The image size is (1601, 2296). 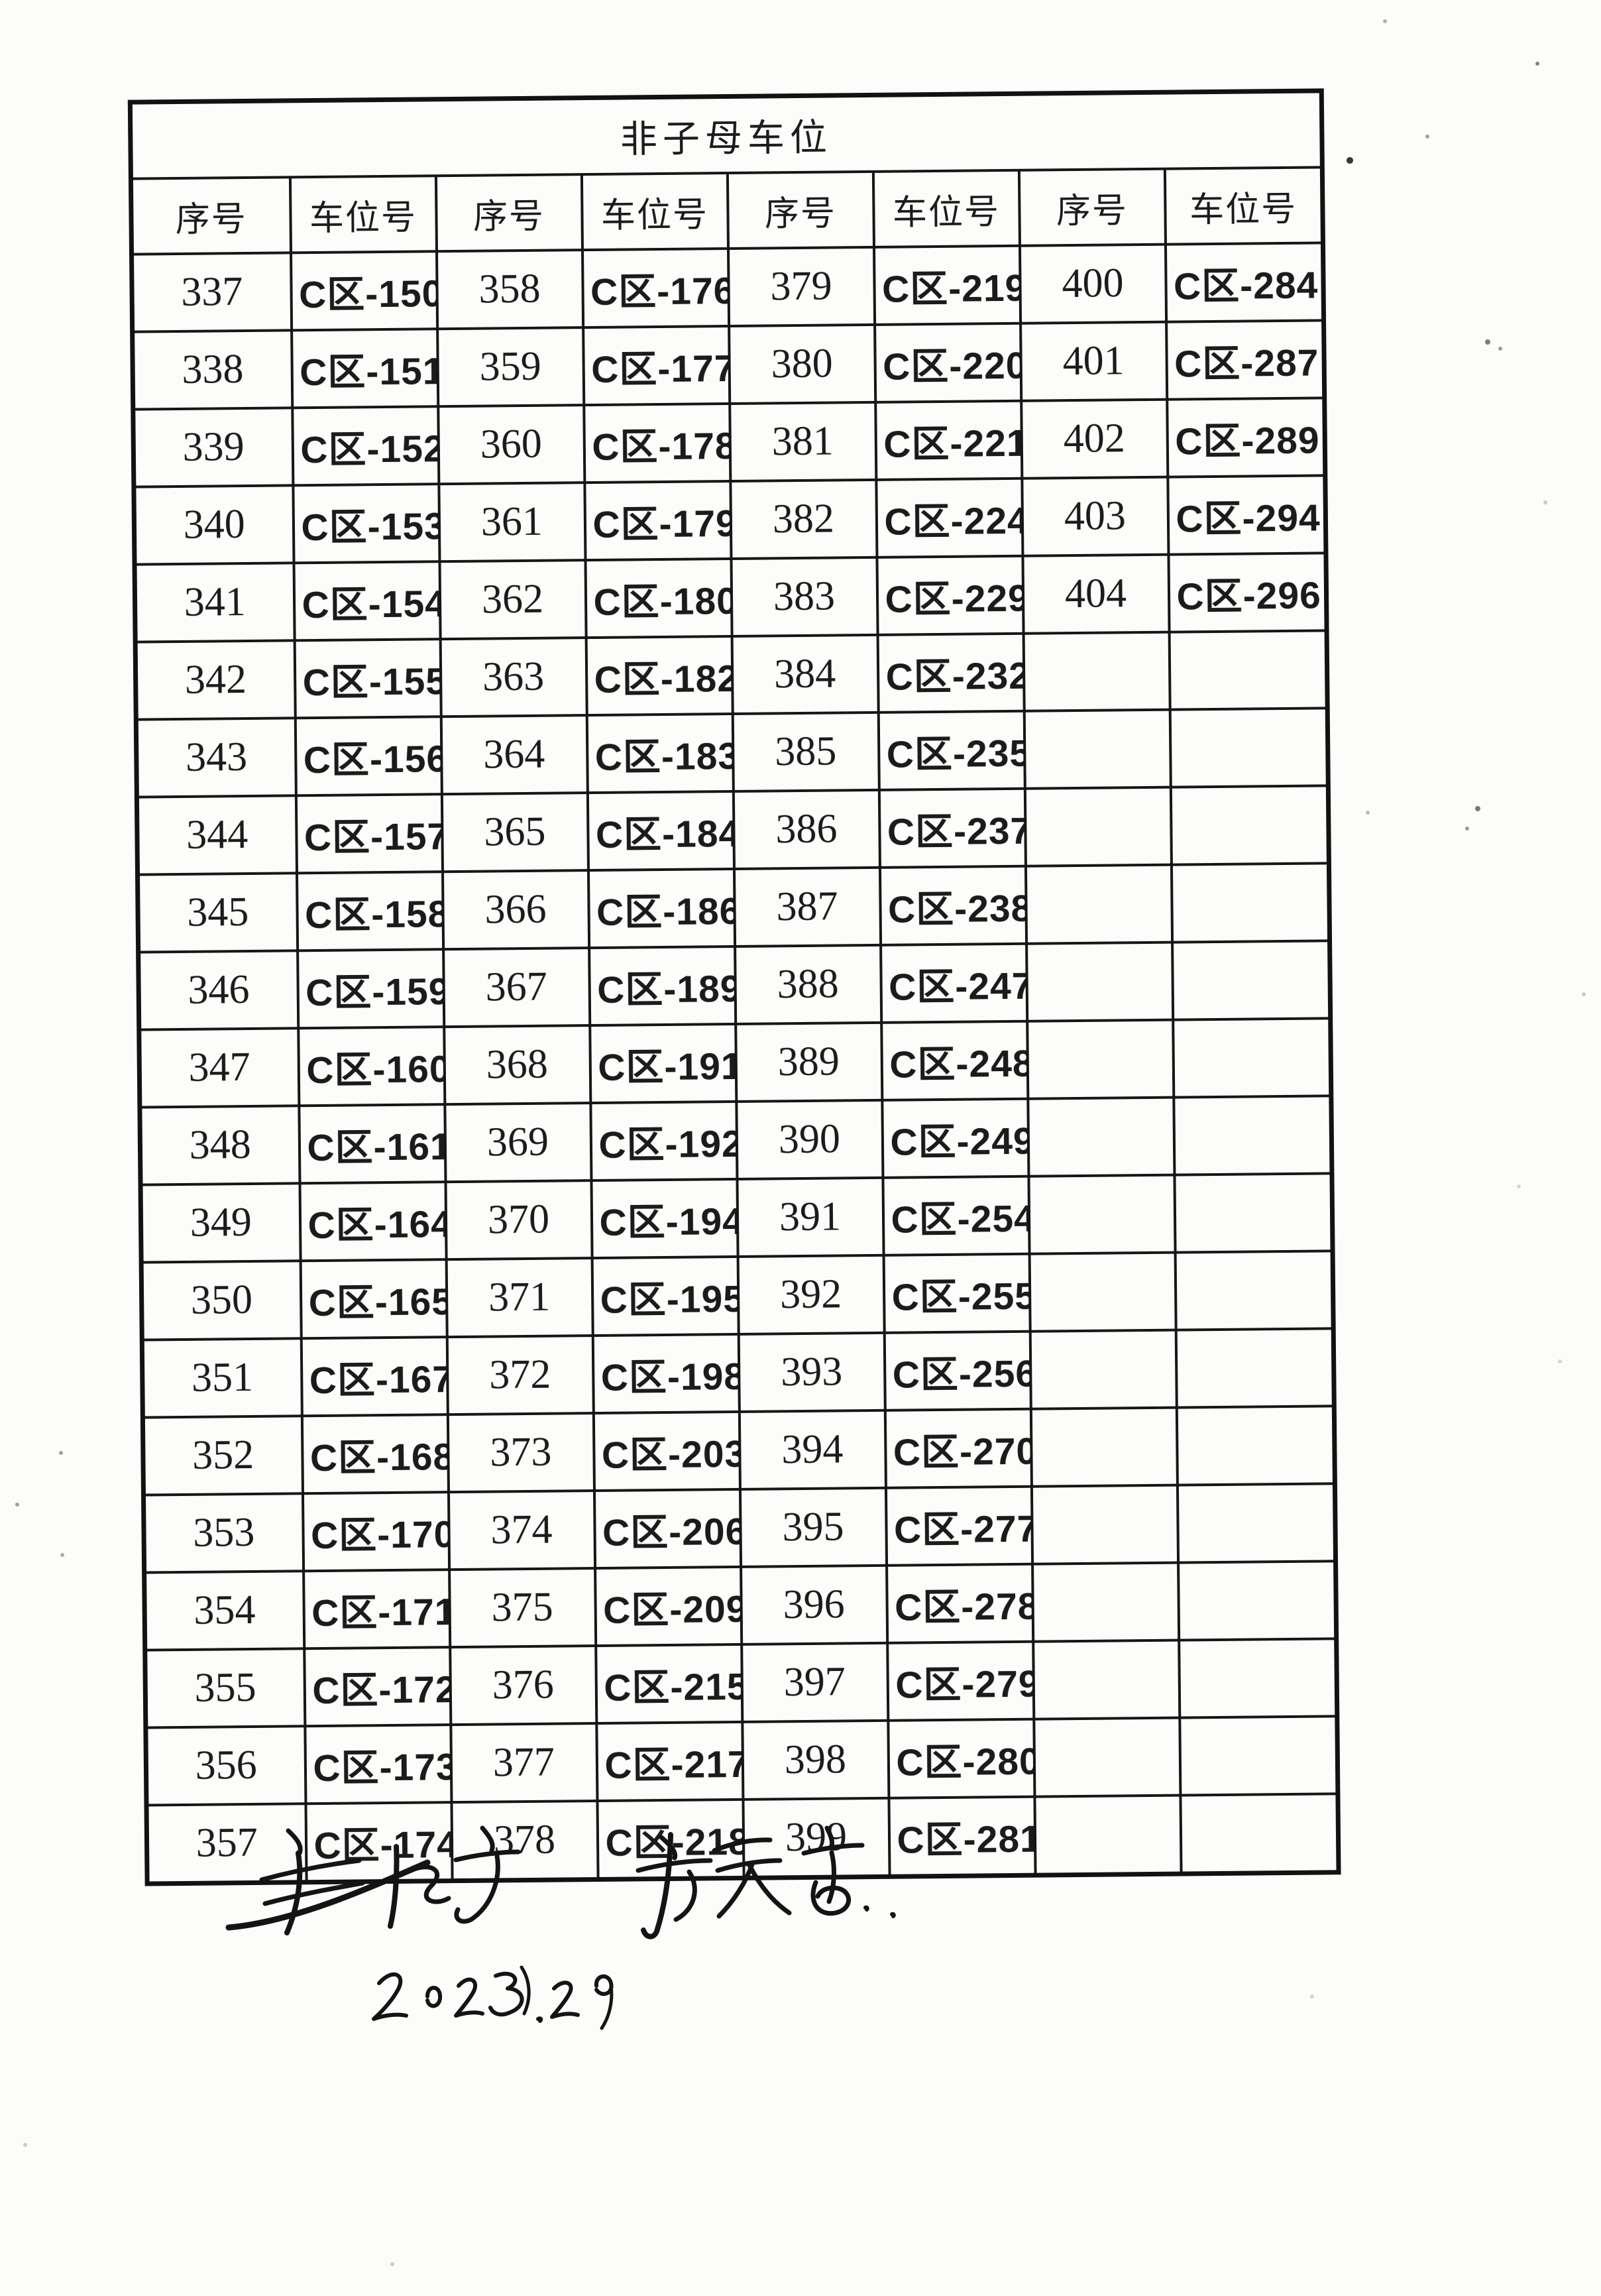 I want to click on serial-number-cell: 391, so click(x=810, y=1217).